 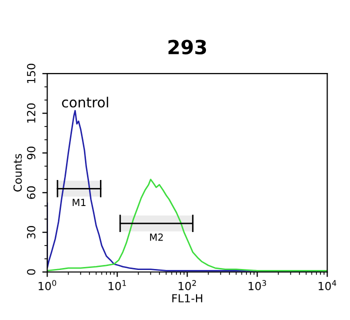 I want to click on y-tick-label: 120, so click(x=31, y=113).